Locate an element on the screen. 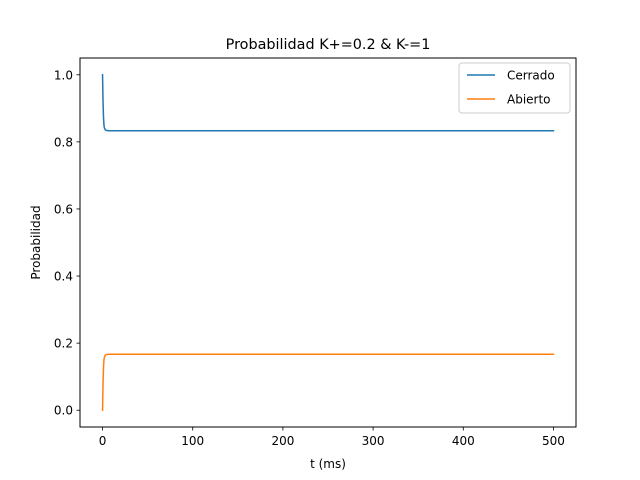 Image resolution: width=640 pixels, height=480 pixels. x-axis-ticks: 0 100 200 300 400 500 is located at coordinates (332, 437).